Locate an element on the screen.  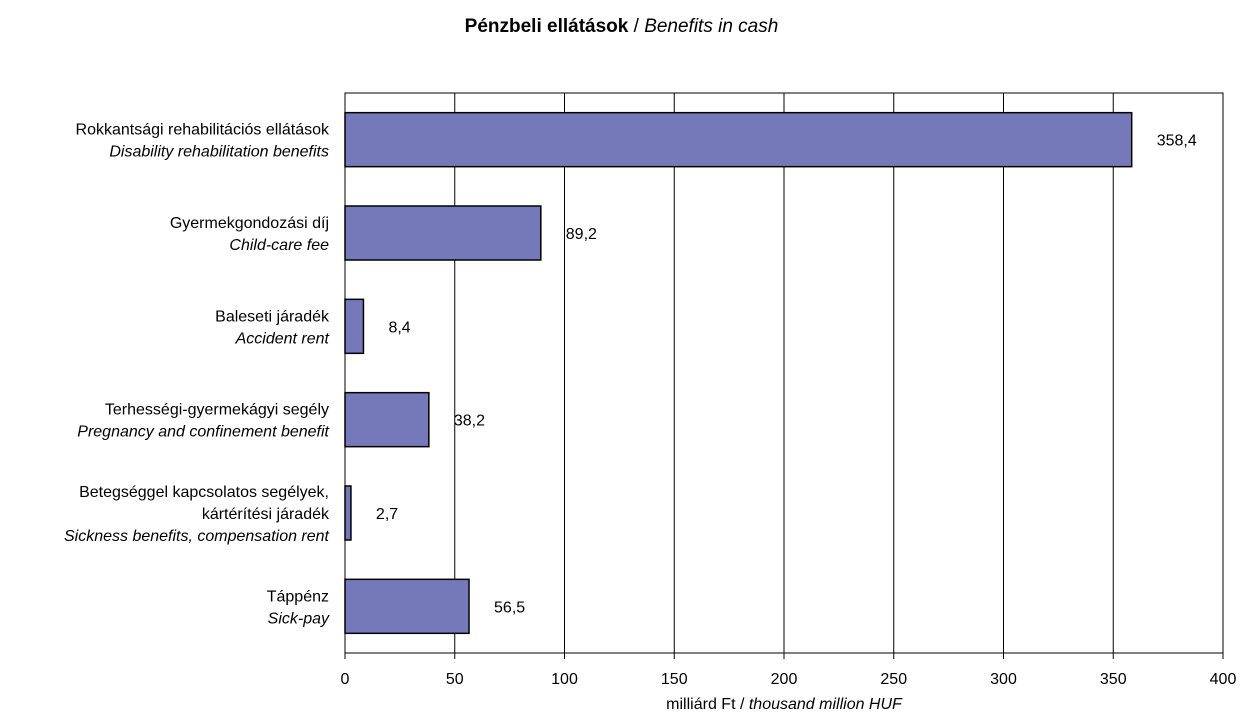
x-axis-title: milliárd Ft / thousand million HUF is located at coordinates (784, 704).